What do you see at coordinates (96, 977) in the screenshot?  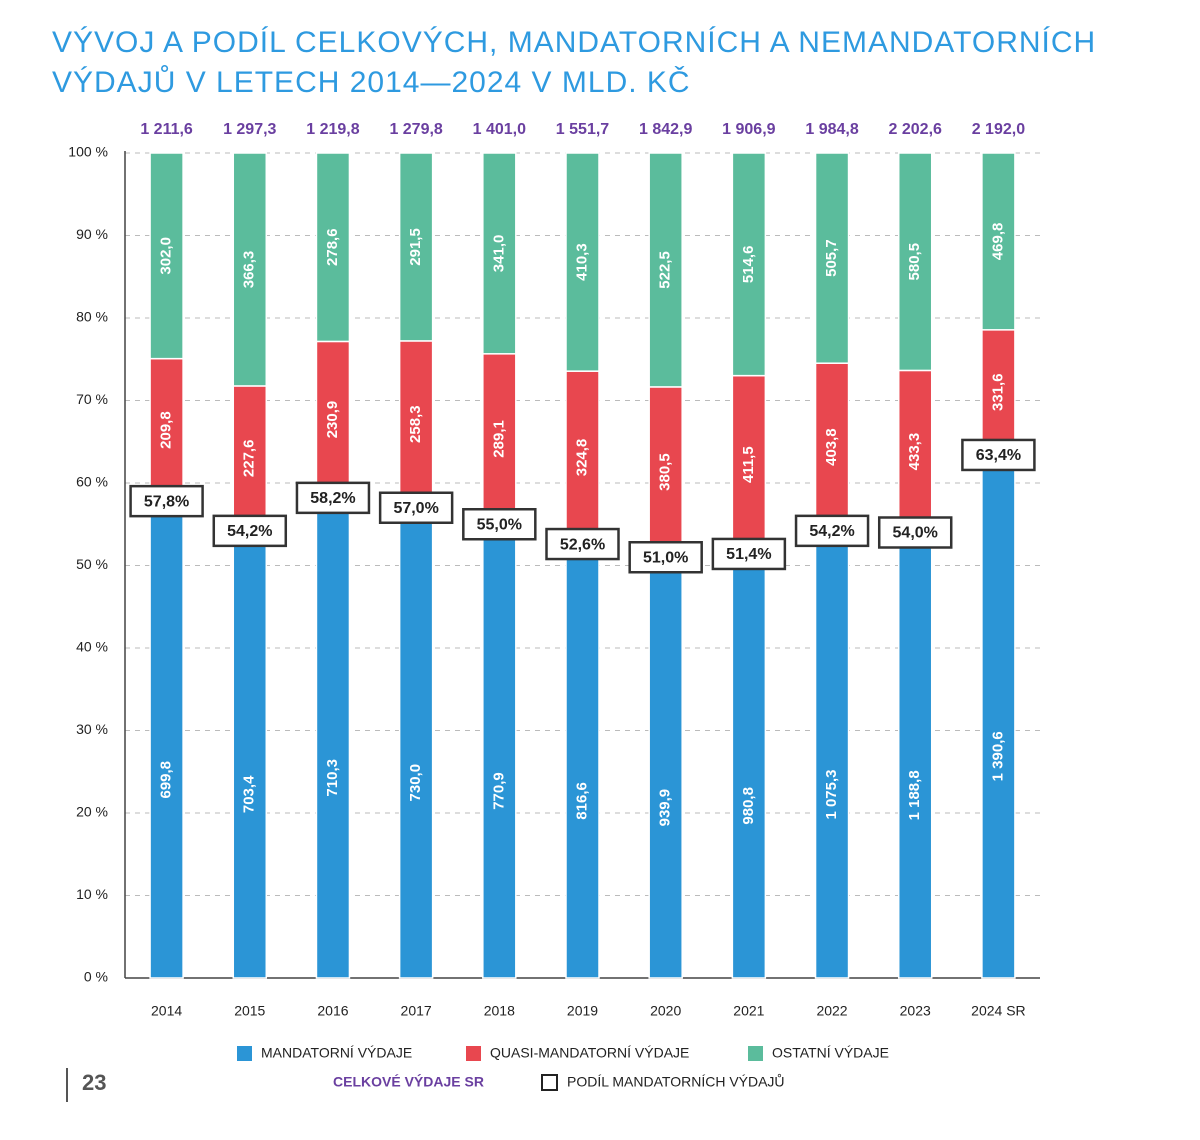 I see `y-tick-label: 0 %` at bounding box center [96, 977].